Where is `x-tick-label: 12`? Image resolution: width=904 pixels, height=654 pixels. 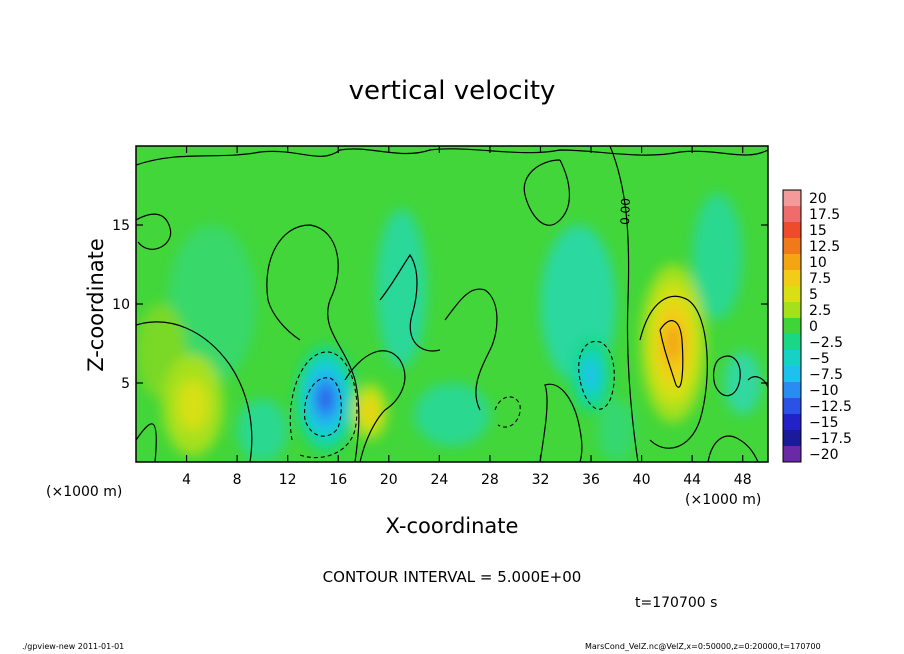 x-tick-label: 12 is located at coordinates (288, 480).